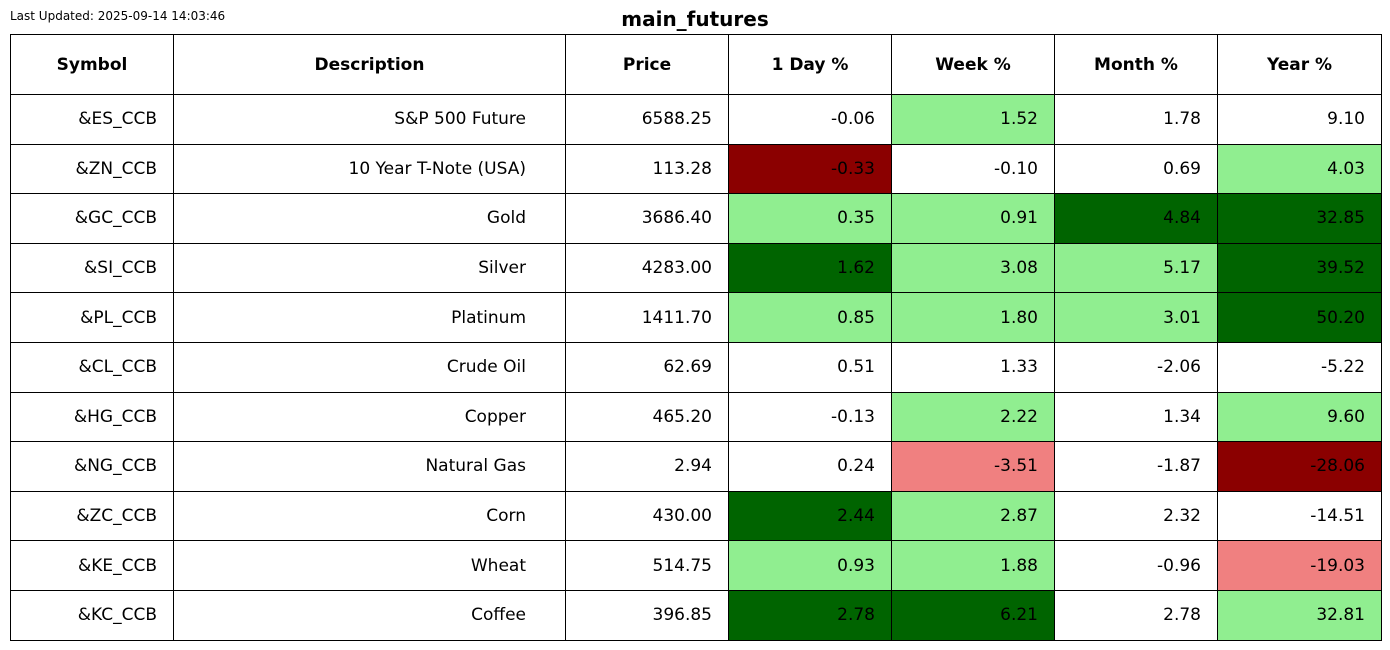 The width and height of the screenshot is (1390, 650). What do you see at coordinates (1299, 367) in the screenshot?
I see `year-pct-cell: -5.22` at bounding box center [1299, 367].